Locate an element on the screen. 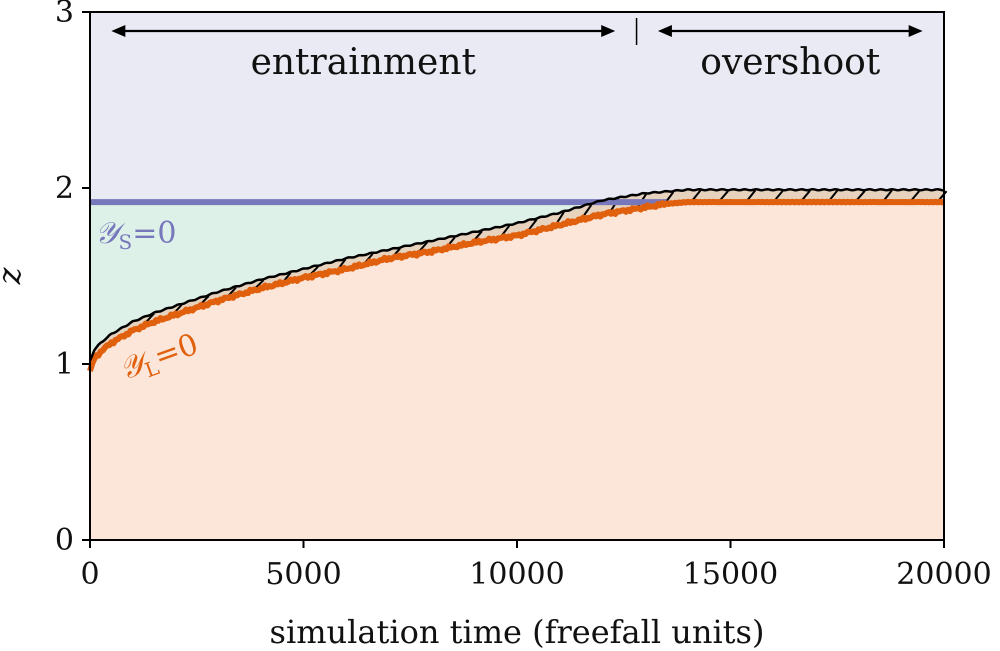 The image size is (1000, 651). entrainment-arrow is located at coordinates (363, 31).